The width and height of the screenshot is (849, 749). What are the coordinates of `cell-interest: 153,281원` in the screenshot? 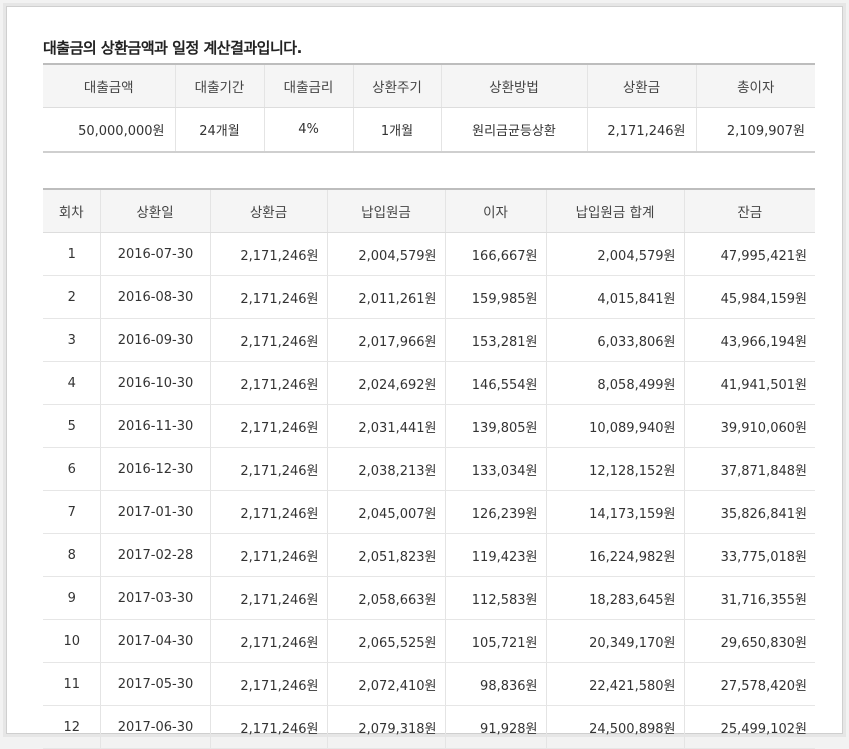 It's located at (495, 340).